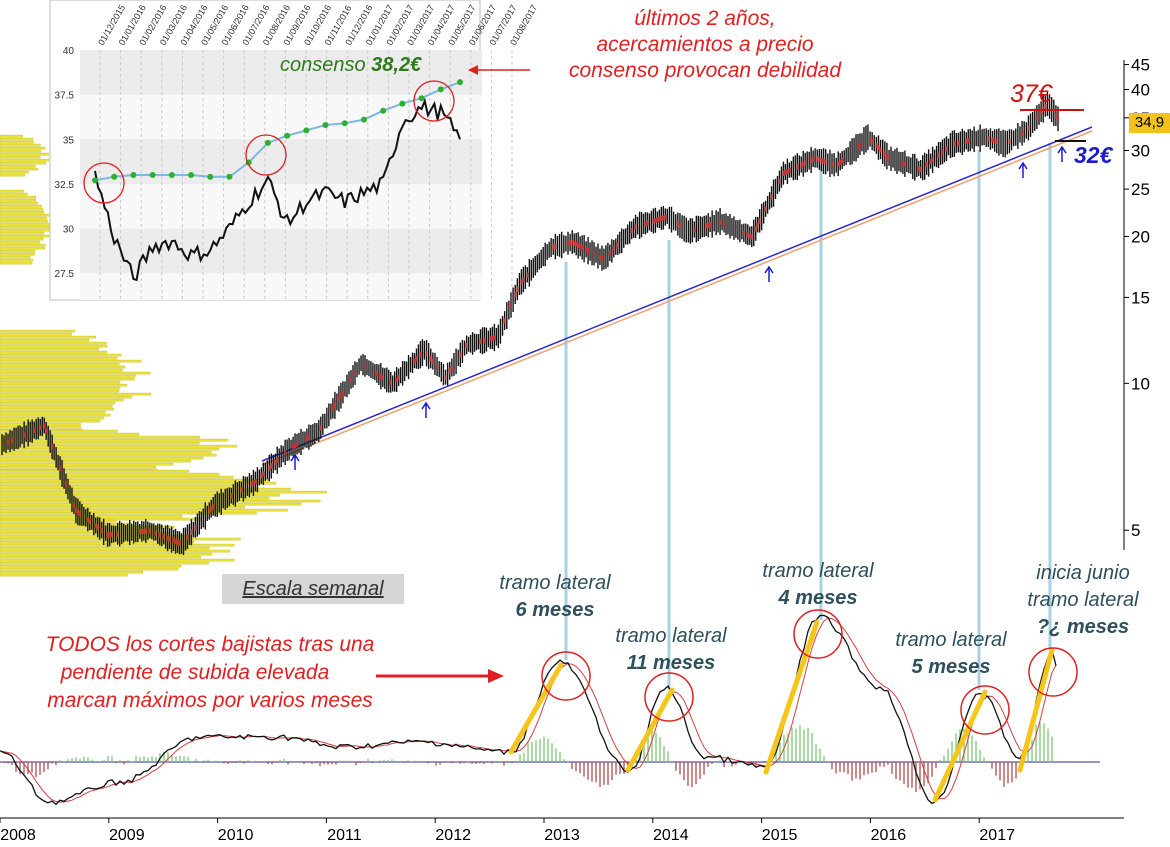 This screenshot has width=1170, height=847. I want to click on inset-title: consenso 38,2€, so click(351, 65).